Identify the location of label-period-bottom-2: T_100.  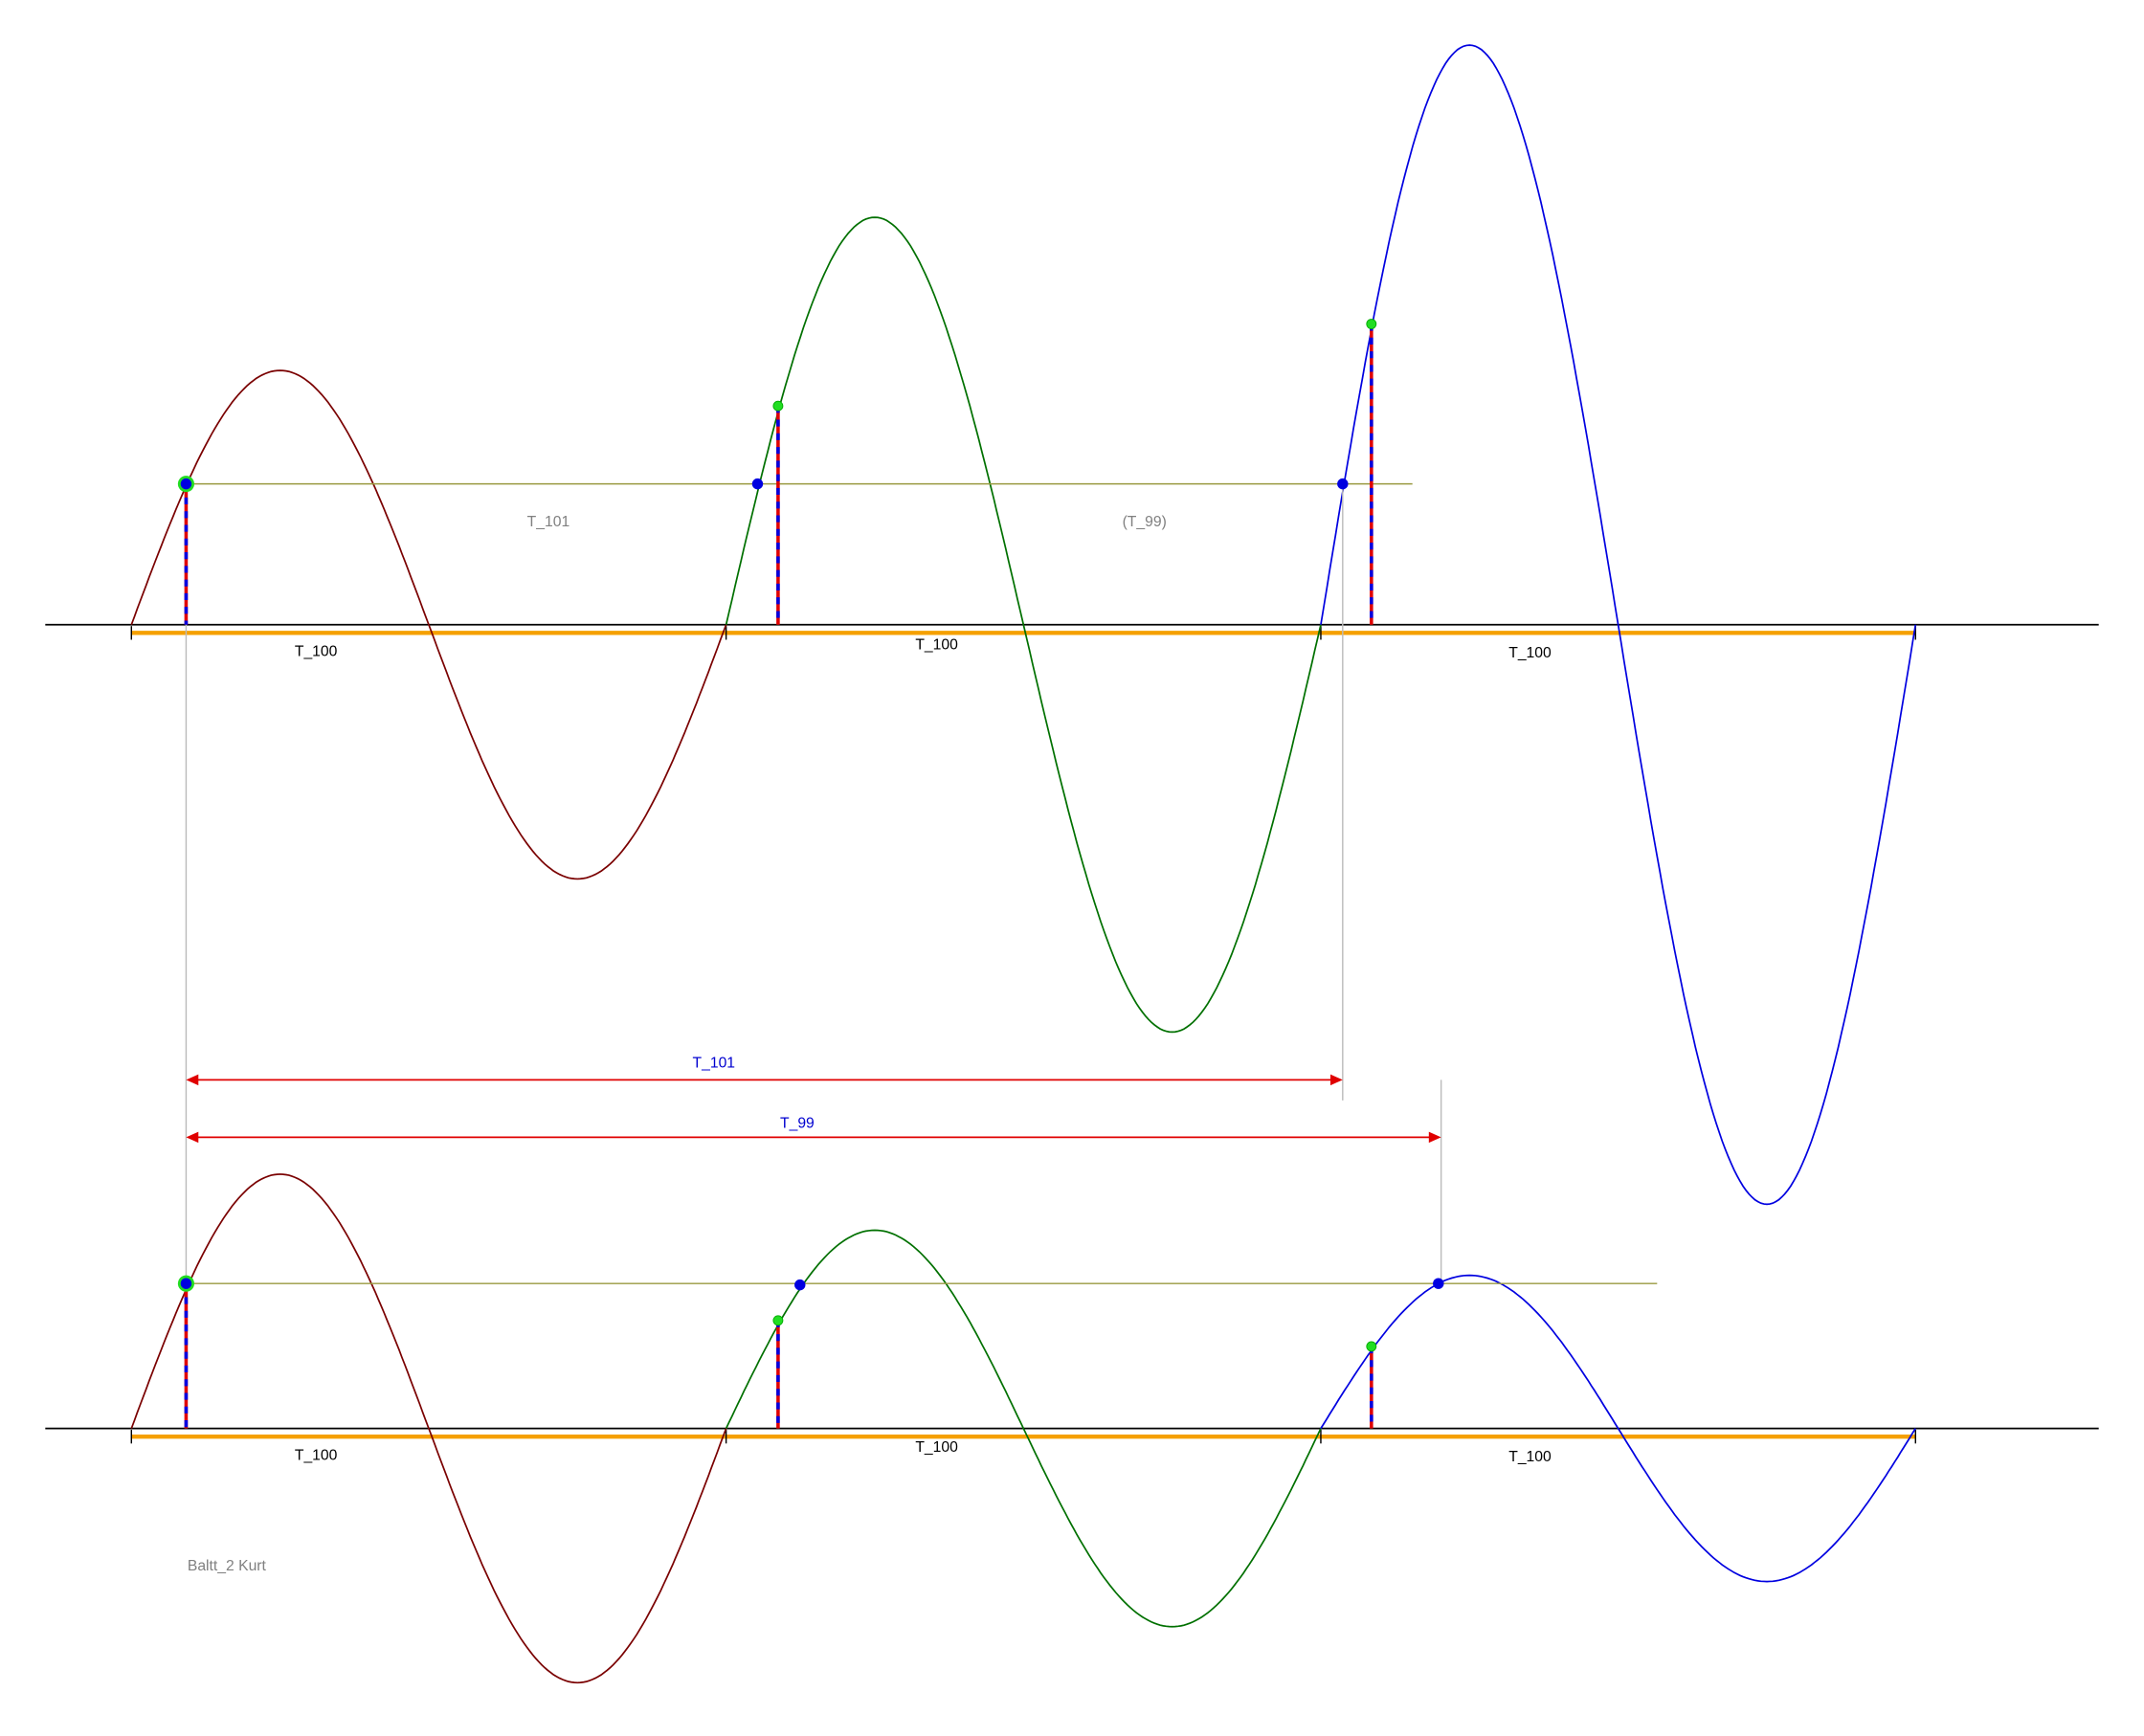
(936, 1447).